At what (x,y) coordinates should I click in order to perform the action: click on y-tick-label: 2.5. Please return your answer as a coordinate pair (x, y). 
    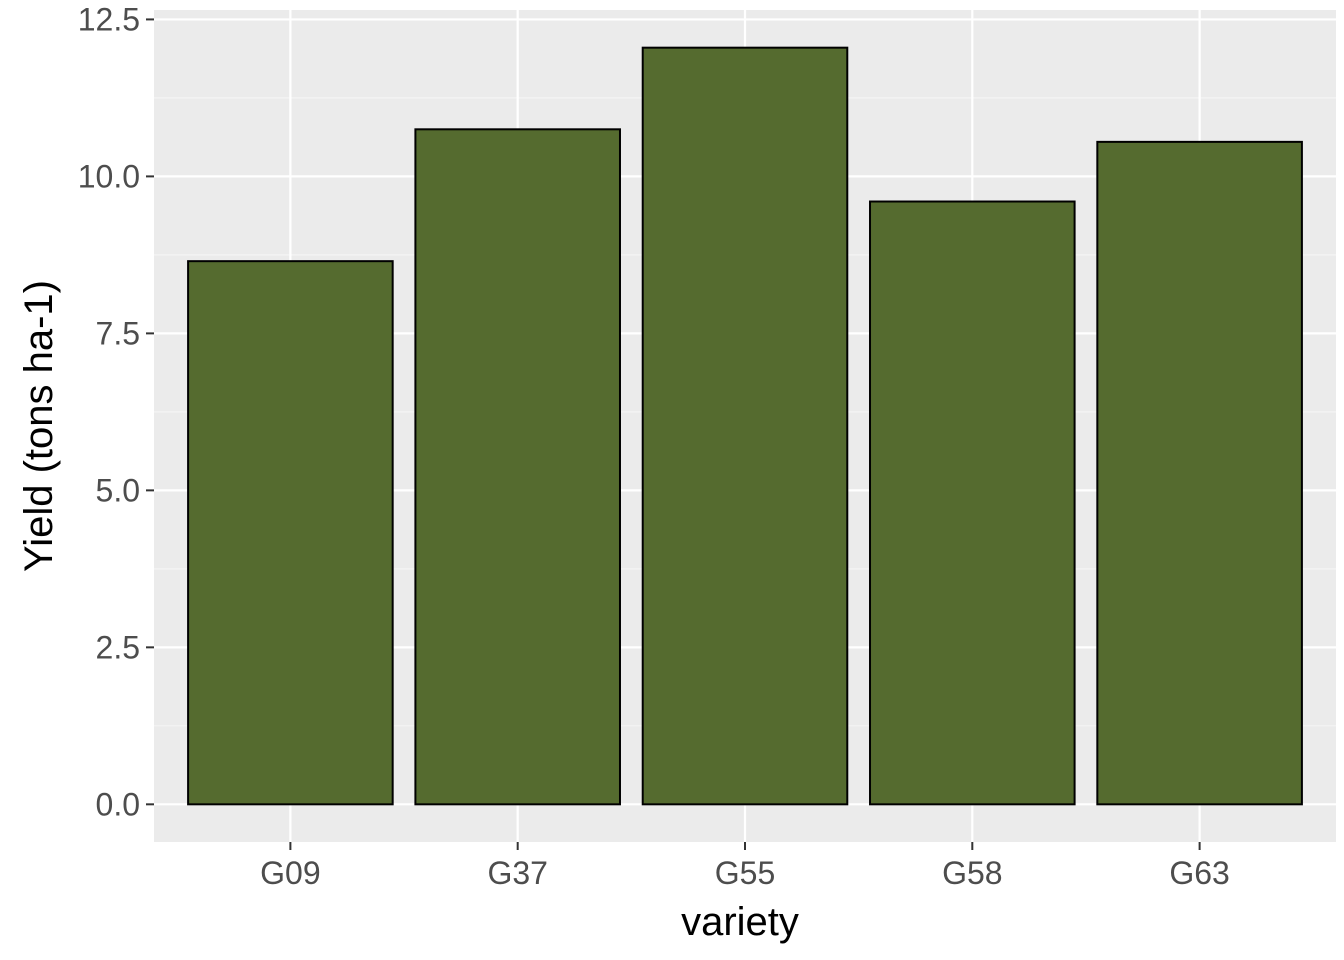
    Looking at the image, I should click on (118, 647).